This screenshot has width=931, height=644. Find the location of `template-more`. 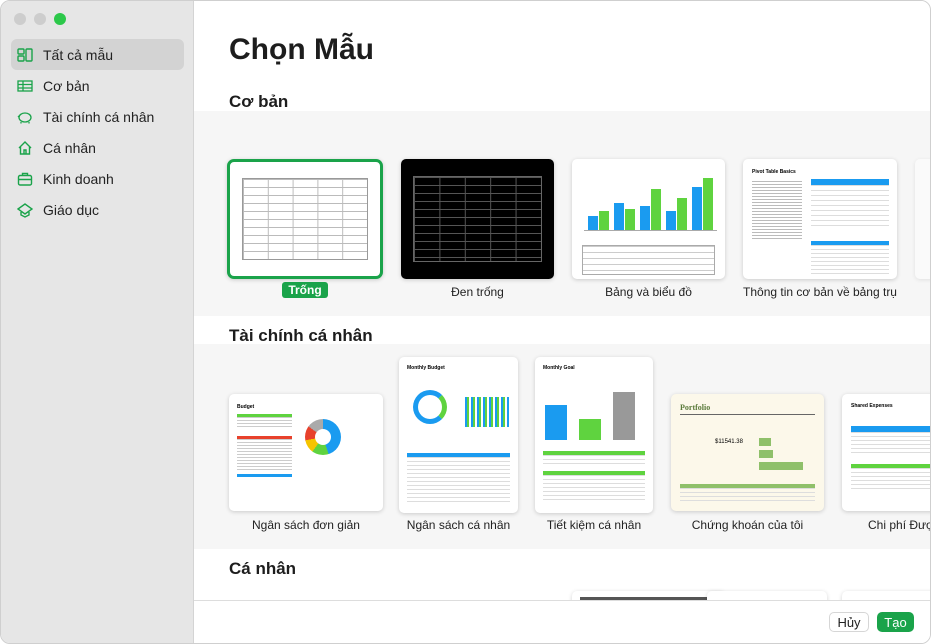

template-more is located at coordinates (922, 219).